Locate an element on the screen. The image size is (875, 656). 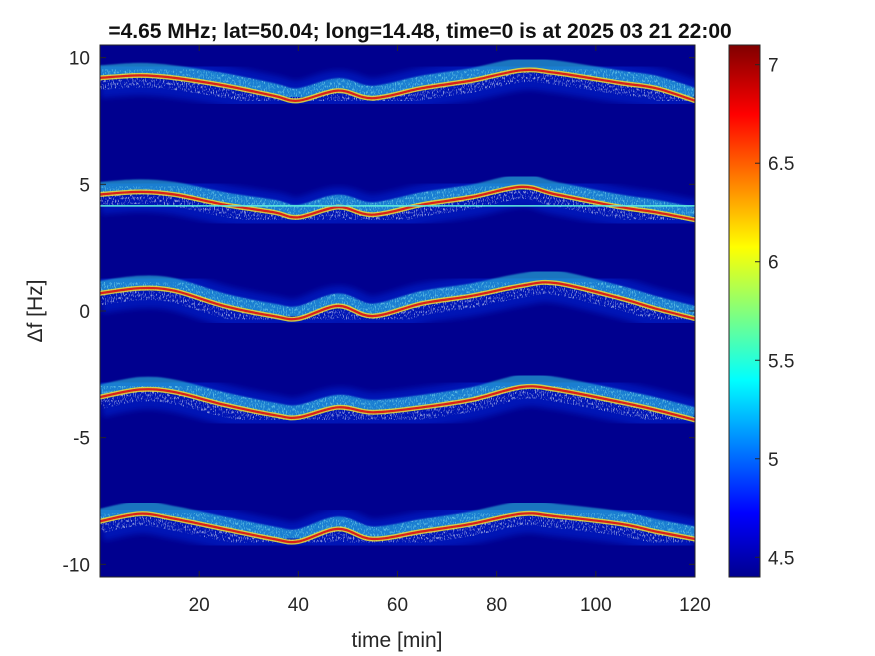
colorbar-tick-label: 5 is located at coordinates (773, 460).